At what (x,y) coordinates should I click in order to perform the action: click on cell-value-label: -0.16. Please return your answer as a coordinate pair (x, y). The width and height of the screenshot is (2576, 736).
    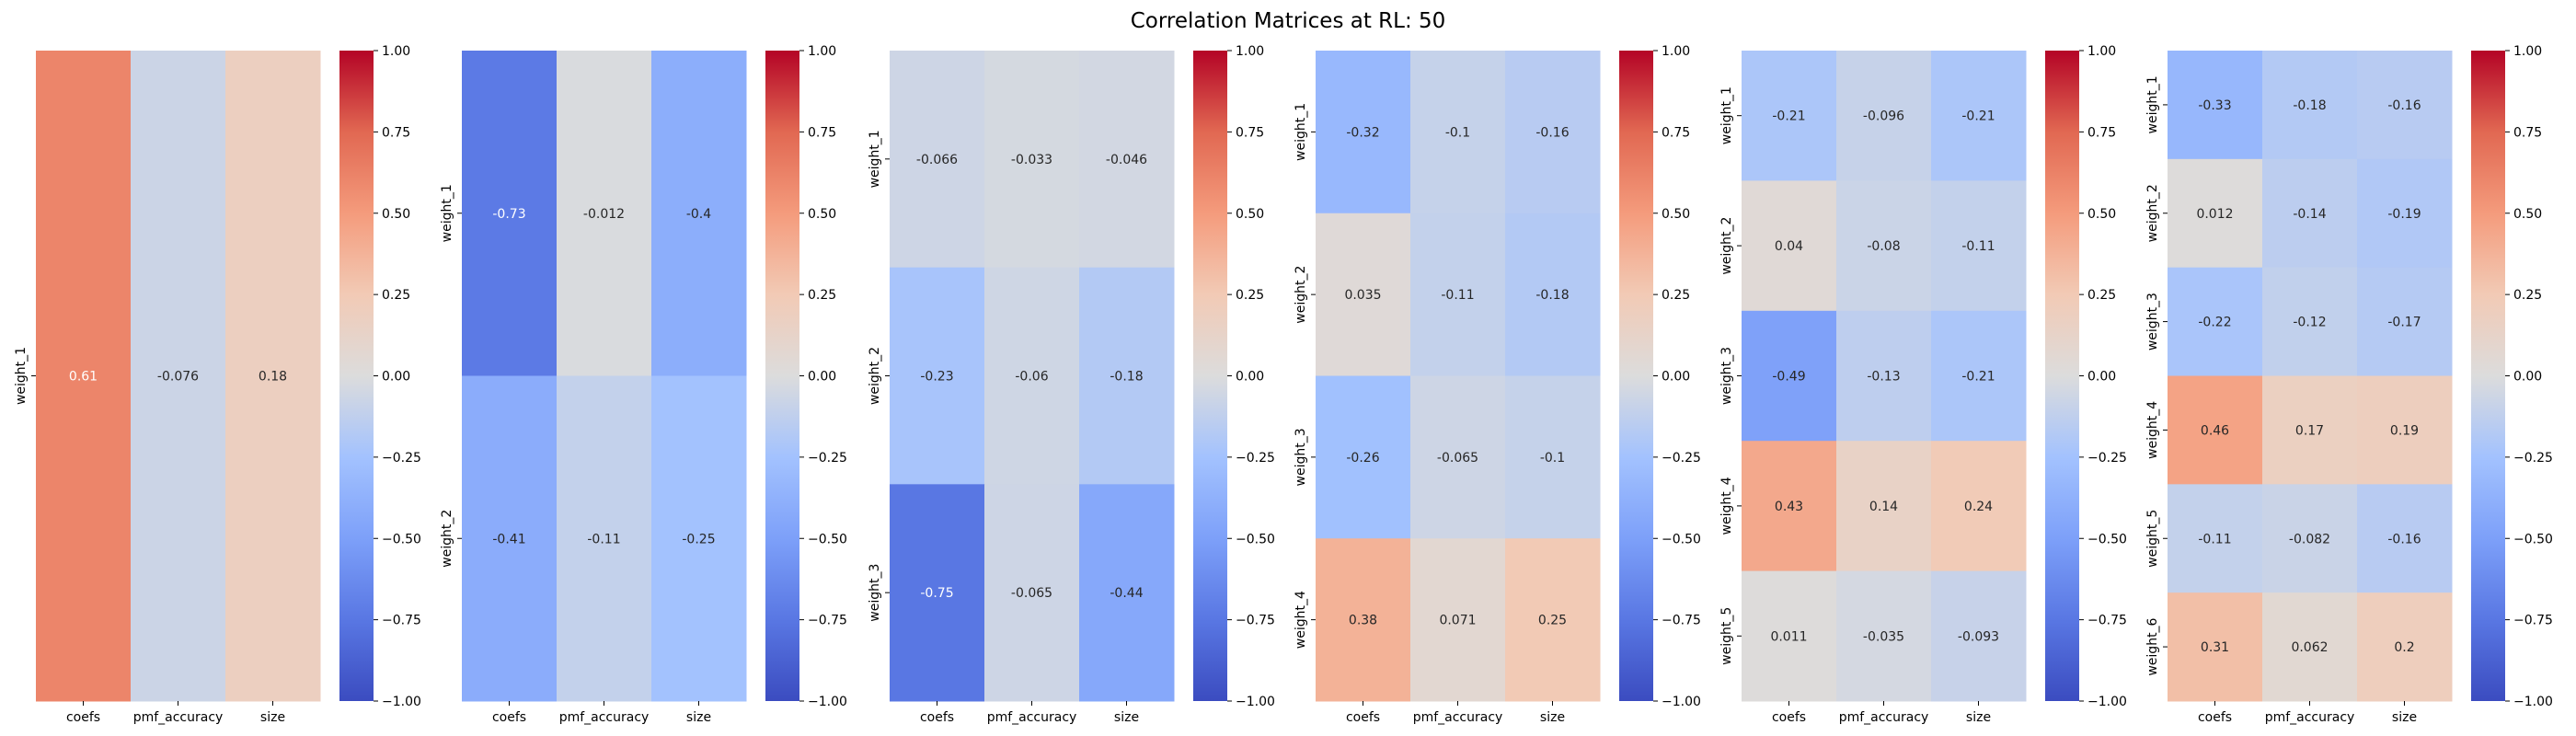
    Looking at the image, I should click on (1552, 132).